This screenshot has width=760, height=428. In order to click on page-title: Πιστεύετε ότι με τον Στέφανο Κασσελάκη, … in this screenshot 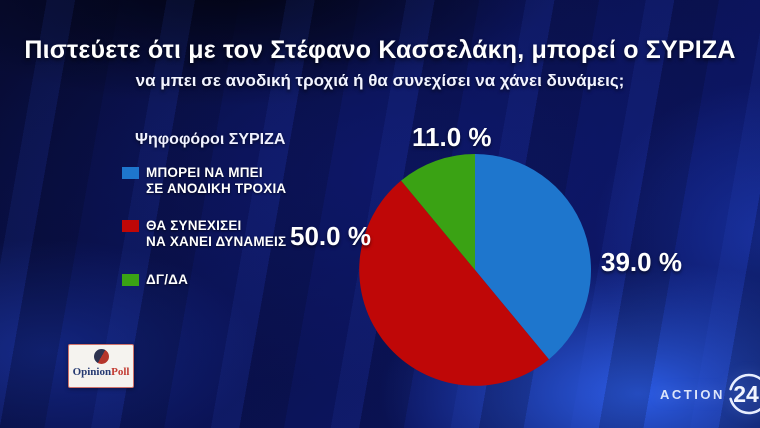, I will do `click(380, 50)`.